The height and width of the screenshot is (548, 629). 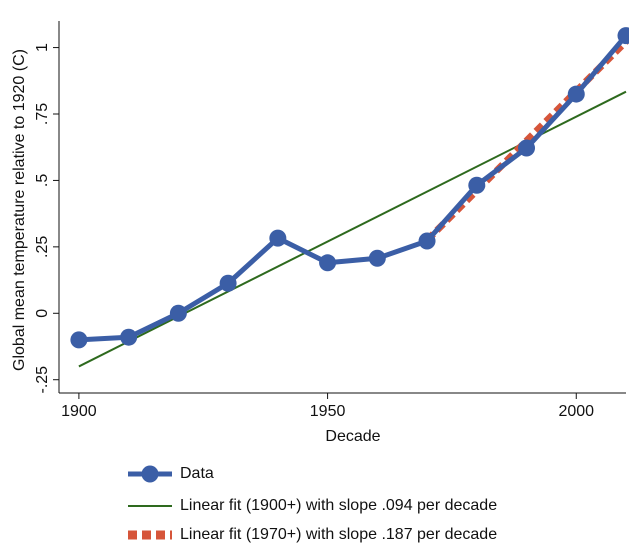 I want to click on x-tick-label: 2000, so click(x=576, y=411).